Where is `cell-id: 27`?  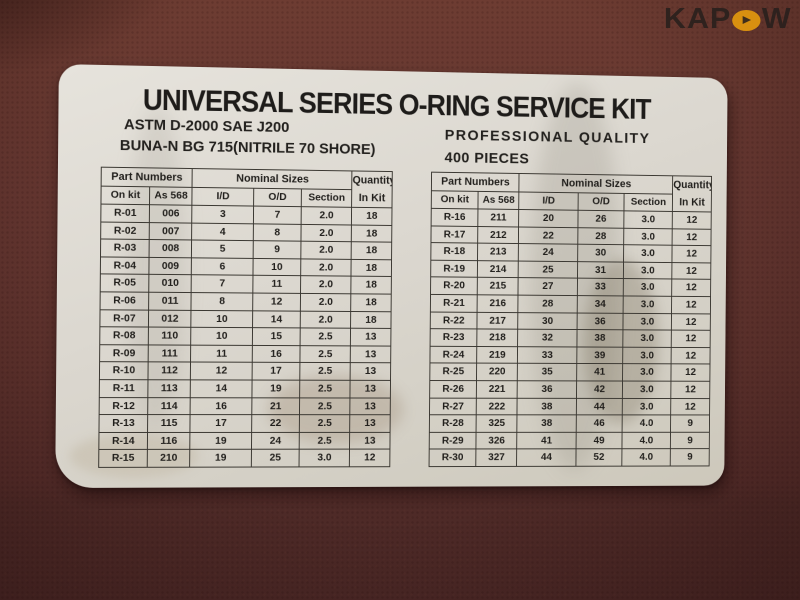
cell-id: 27 is located at coordinates (548, 286).